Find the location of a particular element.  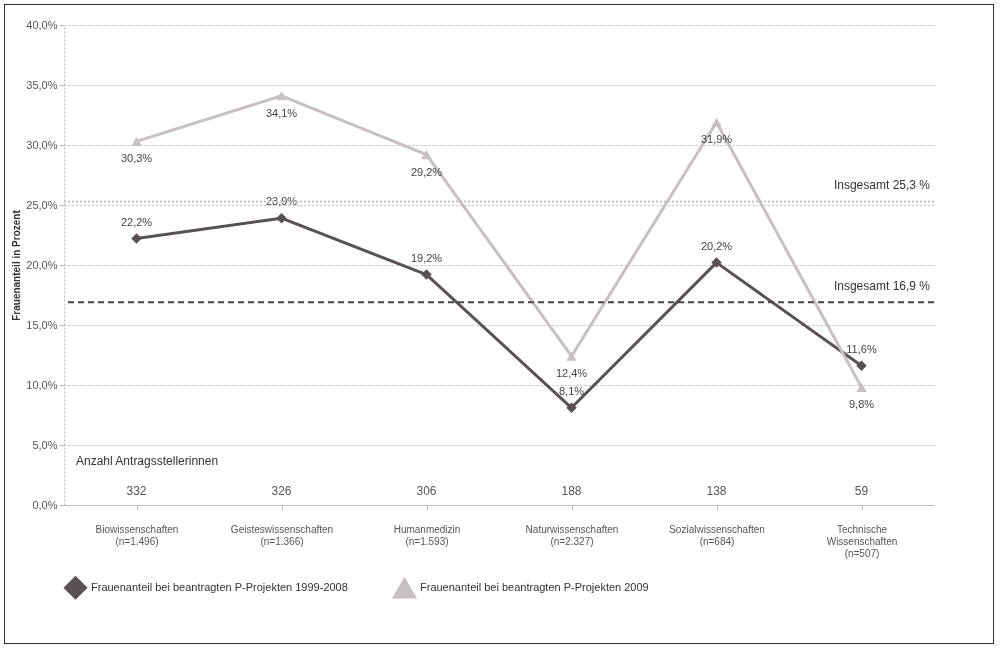

data-label: 8,1% is located at coordinates (571, 390).